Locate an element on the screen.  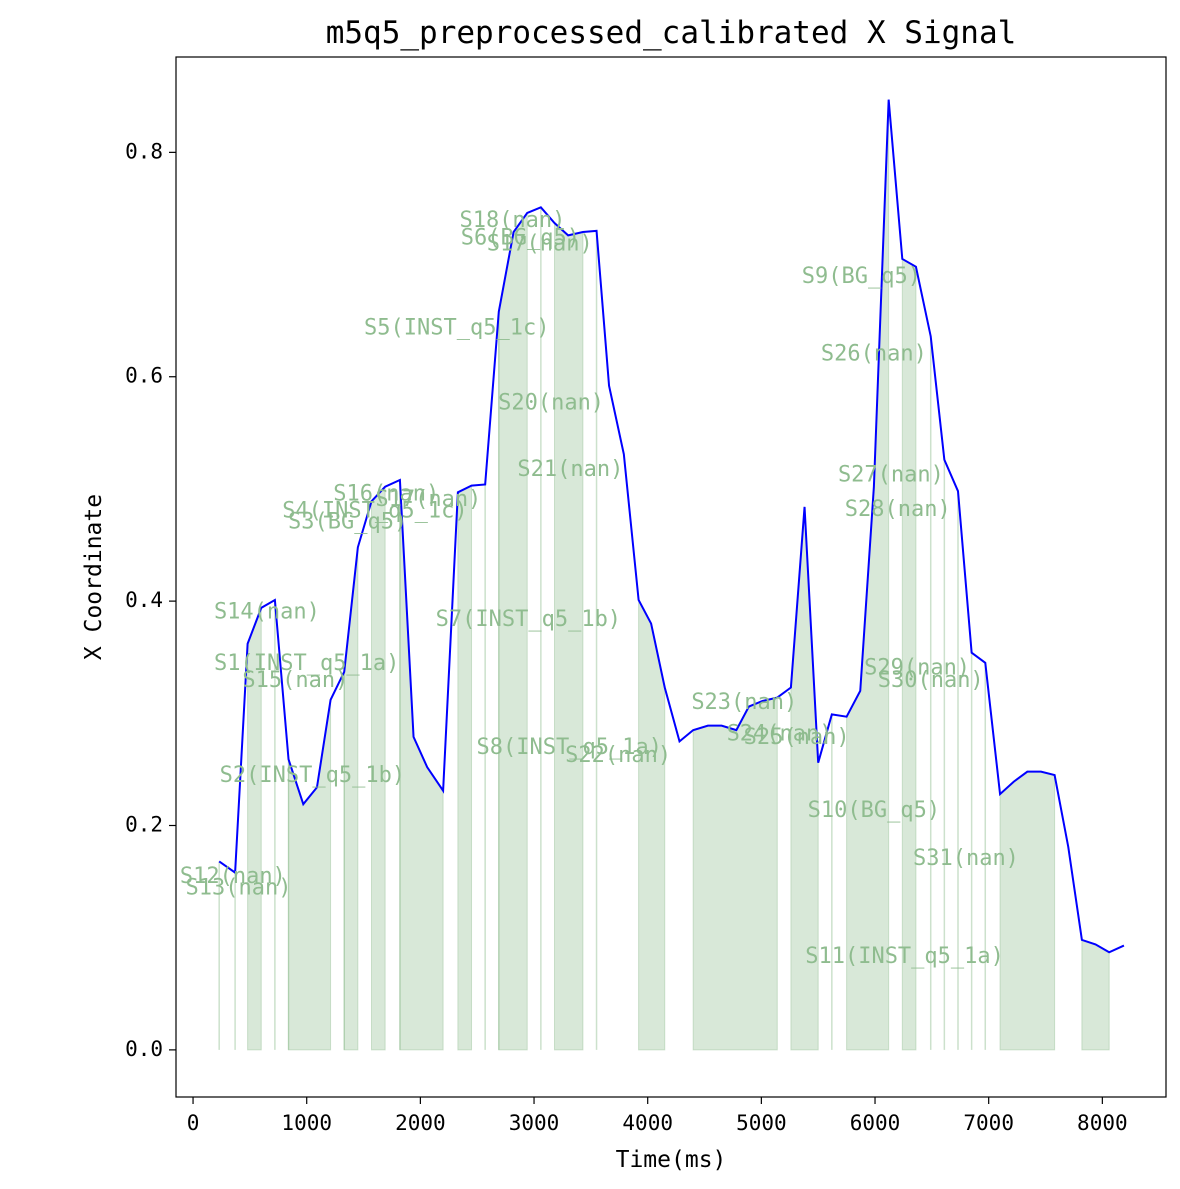
segment-label: S15(nan) is located at coordinates (295, 680).